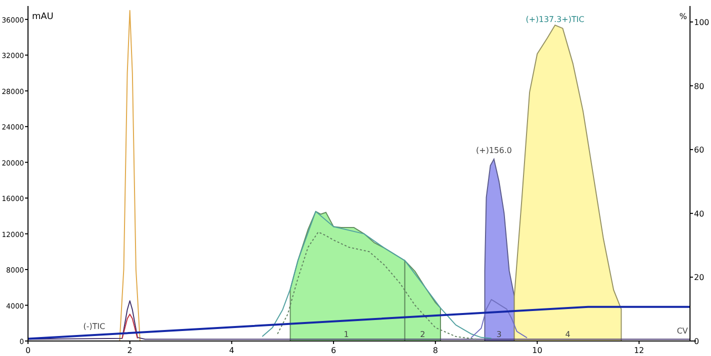  Describe the element at coordinates (129, 350) in the screenshot. I see `x-tick-label: 2` at that location.